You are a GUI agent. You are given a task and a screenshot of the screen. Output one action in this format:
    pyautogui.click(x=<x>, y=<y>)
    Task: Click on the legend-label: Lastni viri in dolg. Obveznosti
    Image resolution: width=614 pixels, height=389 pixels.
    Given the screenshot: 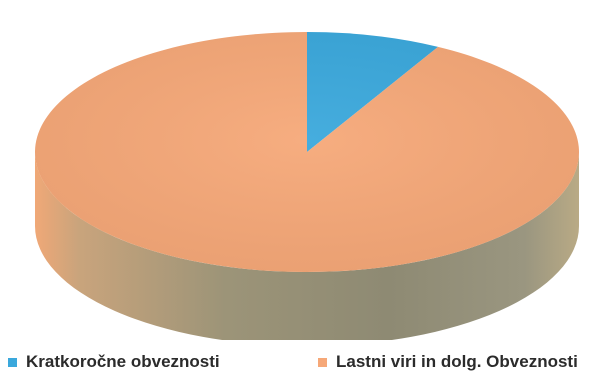 What is the action you would take?
    pyautogui.click(x=457, y=361)
    